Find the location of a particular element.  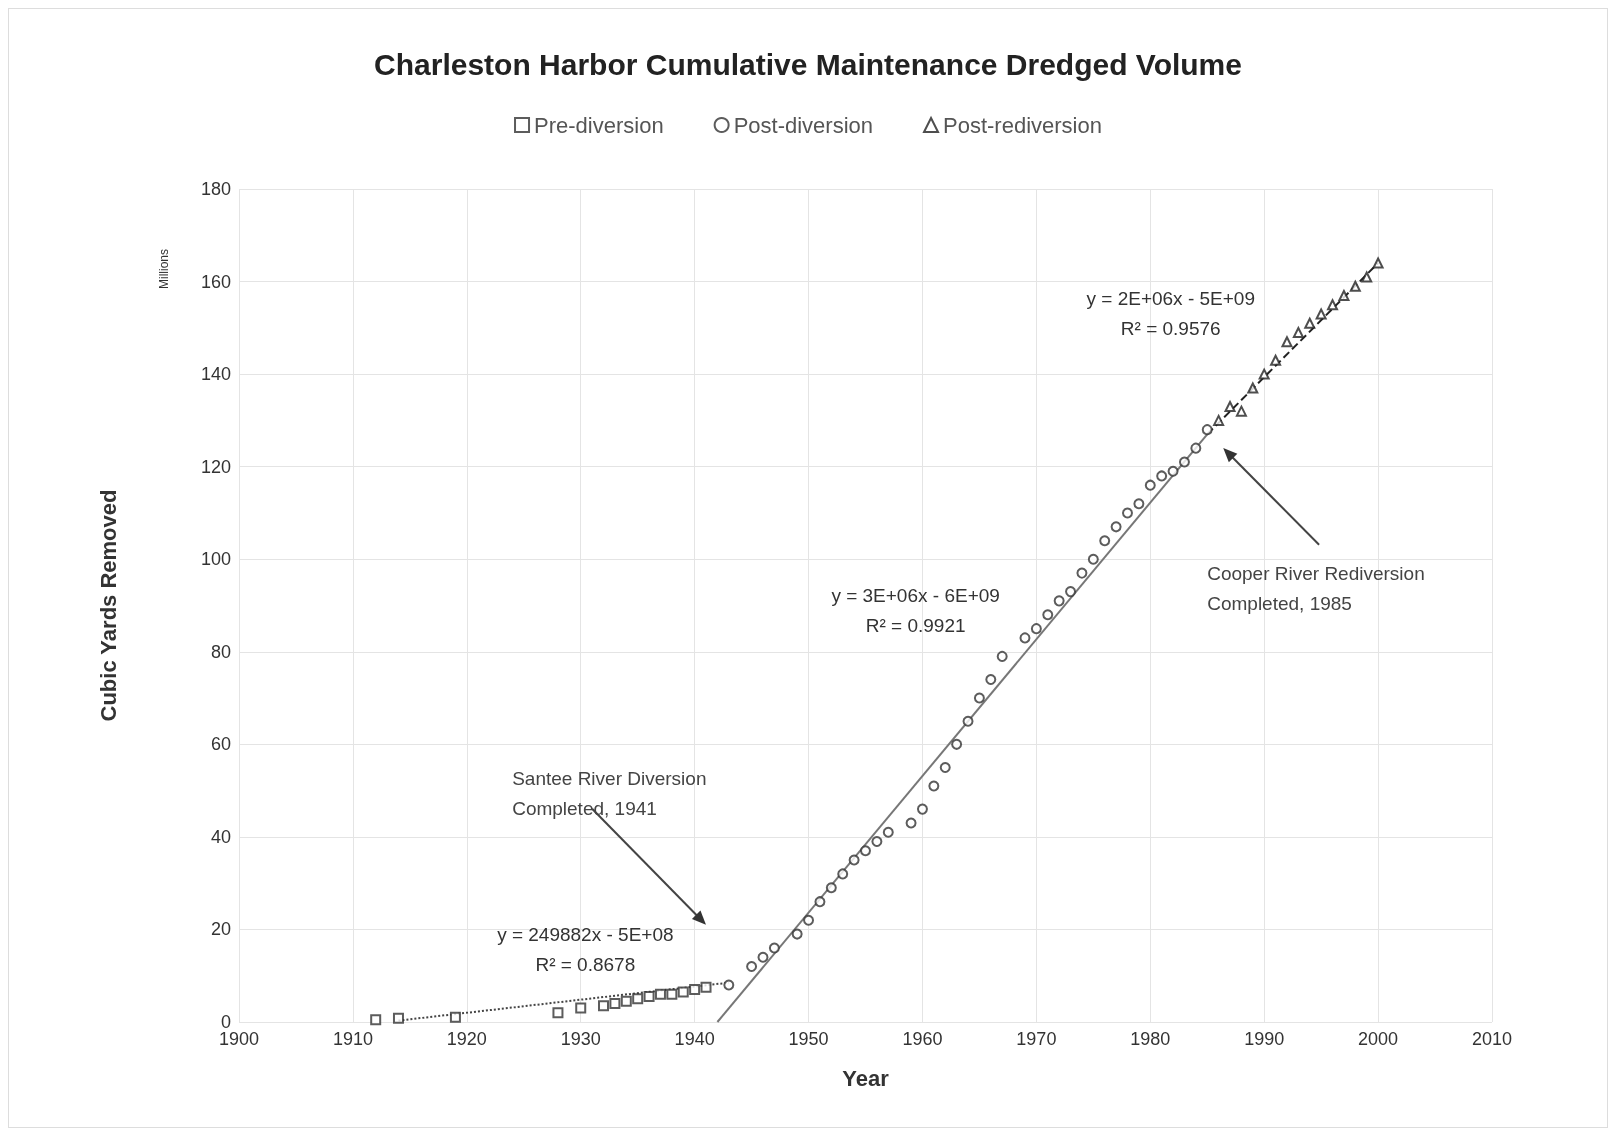

y-tick-label: 0 is located at coordinates (225, 1022).